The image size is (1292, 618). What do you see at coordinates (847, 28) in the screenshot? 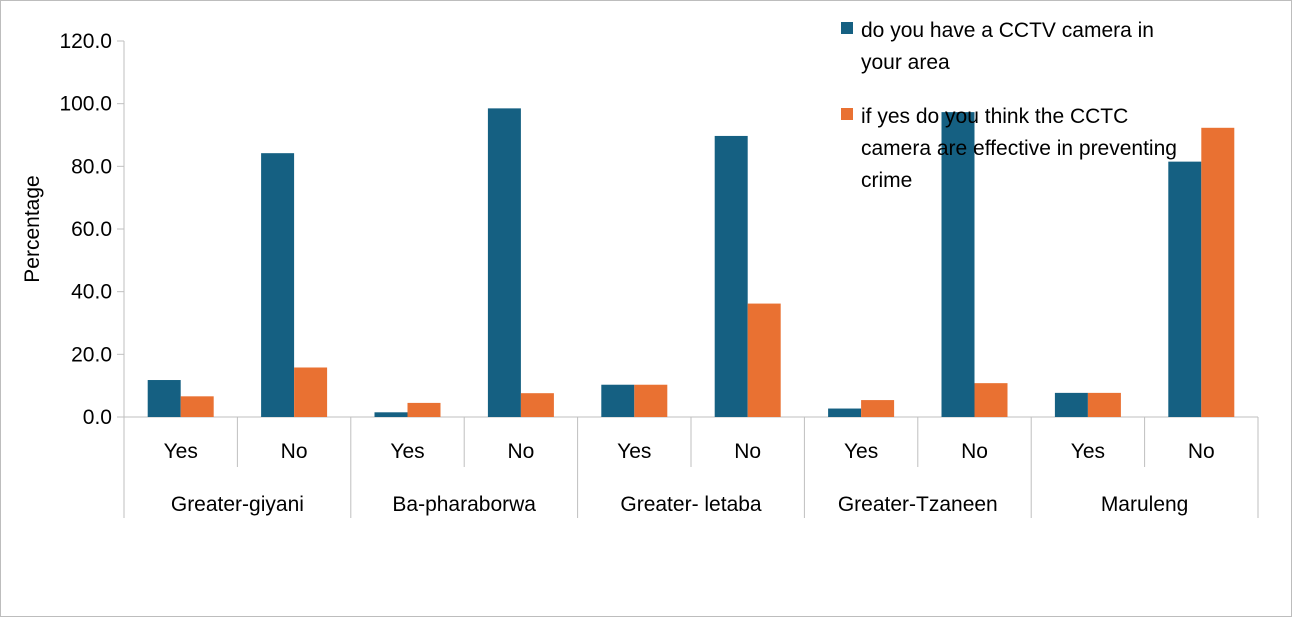
I see `legend-swatch-cctv` at bounding box center [847, 28].